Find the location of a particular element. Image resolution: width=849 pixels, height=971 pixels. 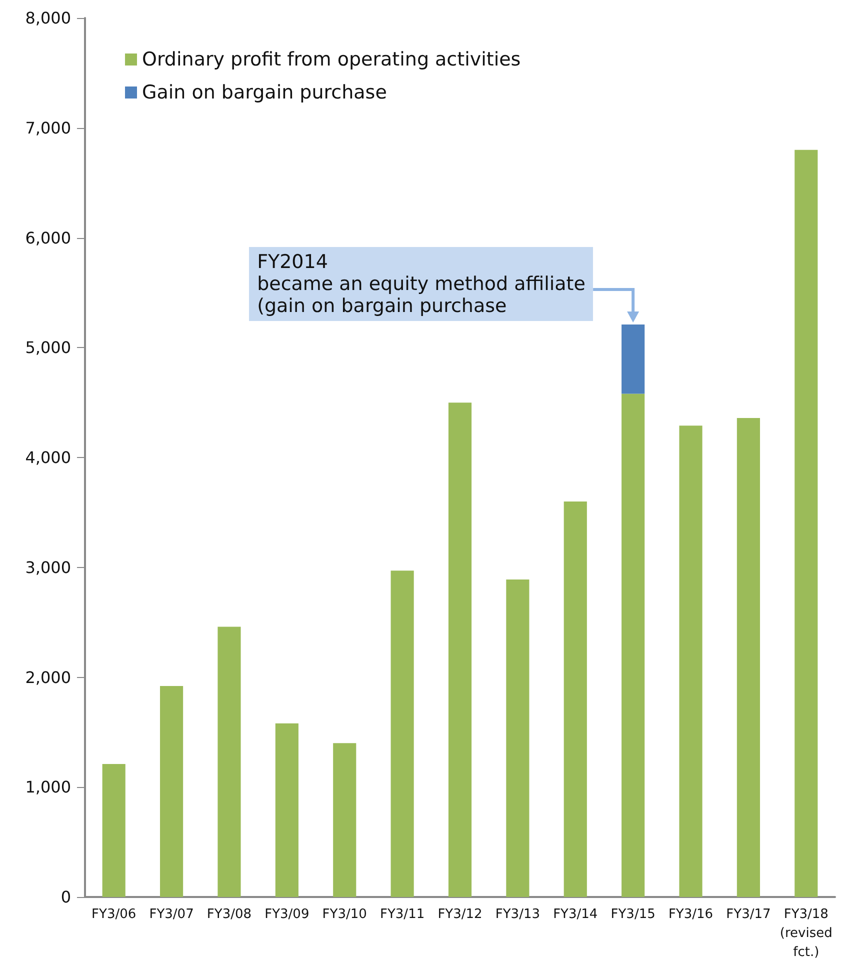

x-tick-label: FY3/18 (revised fct.) is located at coordinates (806, 933).